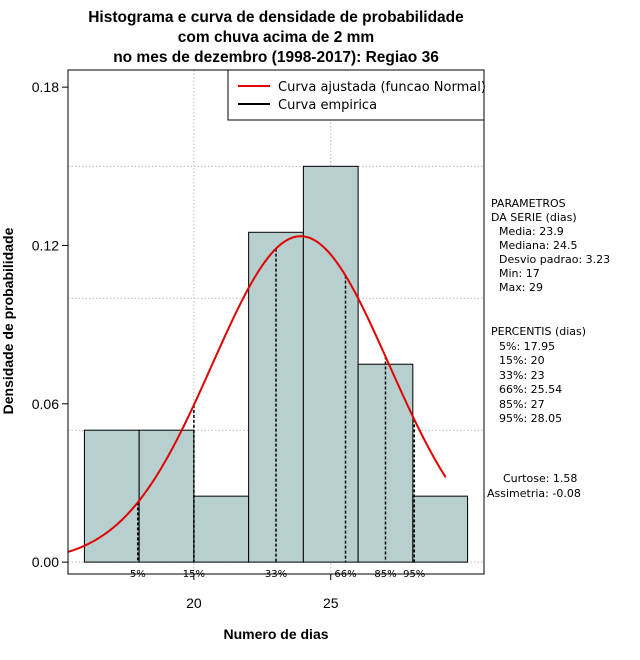 Image resolution: width=640 pixels, height=660 pixels. Describe the element at coordinates (45, 562) in the screenshot. I see `y-tick-label: 0.00` at that location.